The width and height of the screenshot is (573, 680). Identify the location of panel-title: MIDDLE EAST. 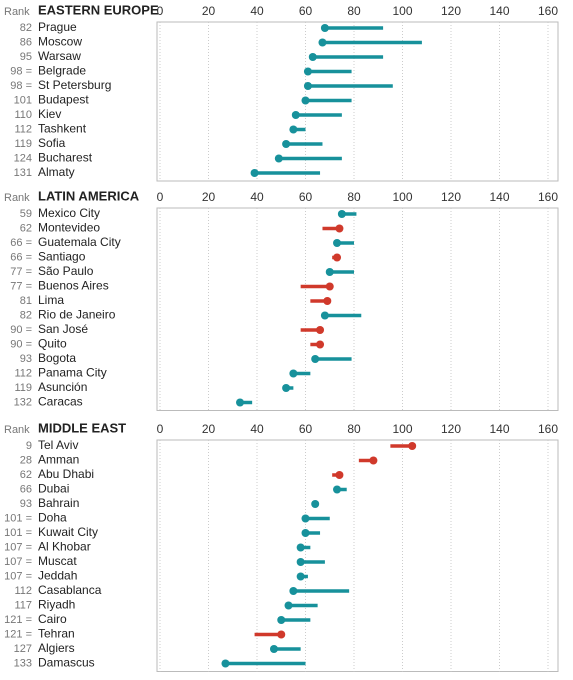
(82, 427).